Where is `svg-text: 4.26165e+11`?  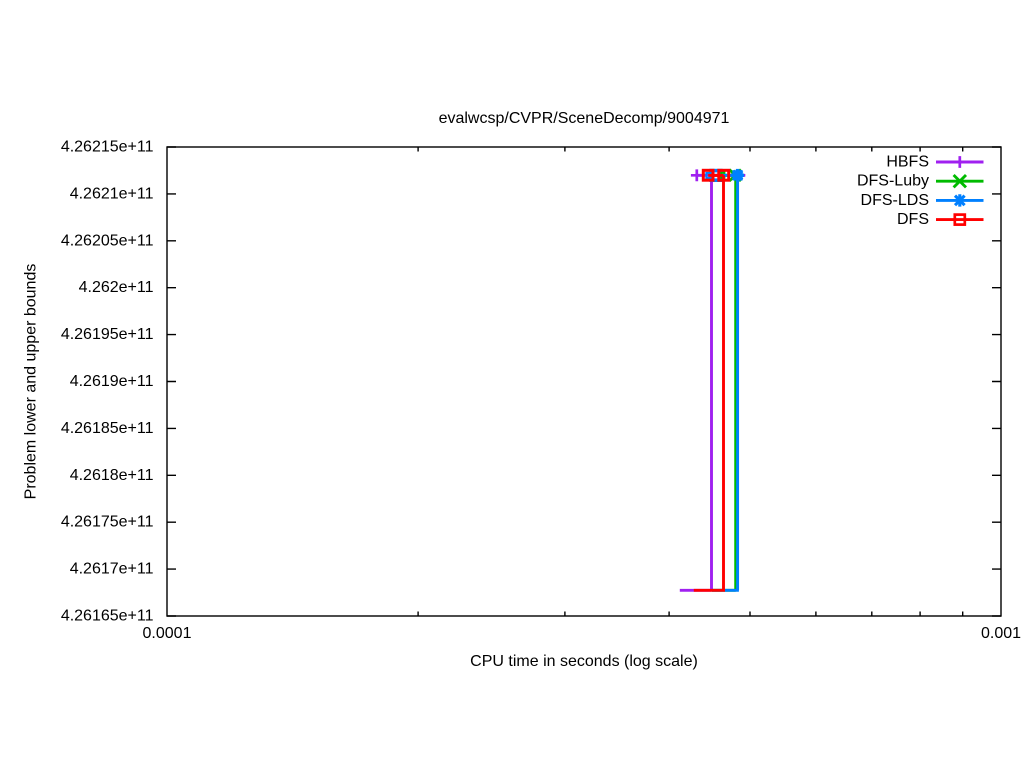
svg-text: 4.26165e+11 is located at coordinates (107, 616).